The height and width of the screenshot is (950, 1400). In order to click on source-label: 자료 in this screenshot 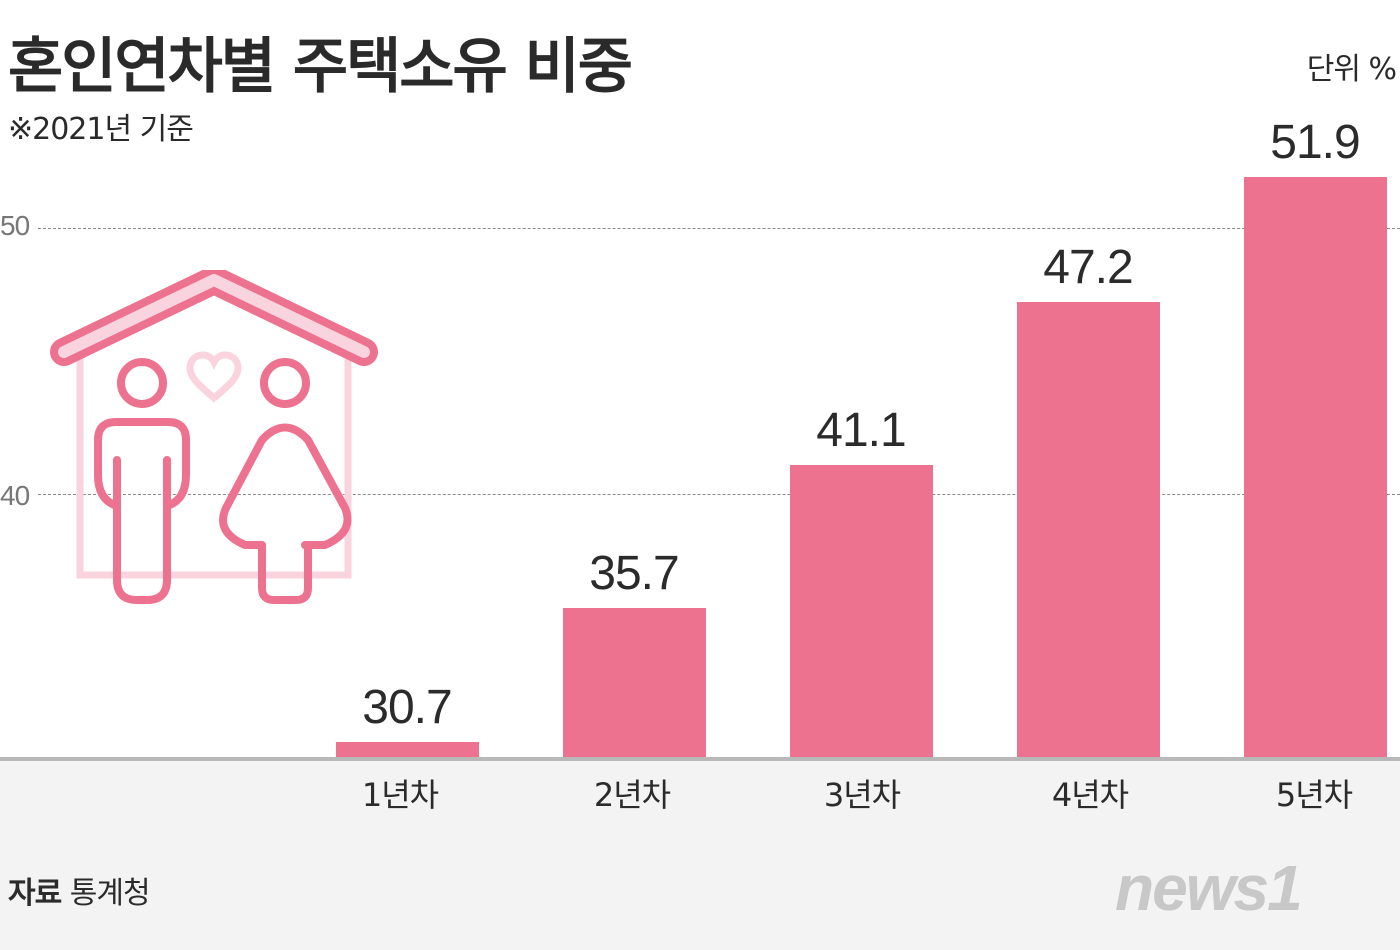, I will do `click(35, 893)`.